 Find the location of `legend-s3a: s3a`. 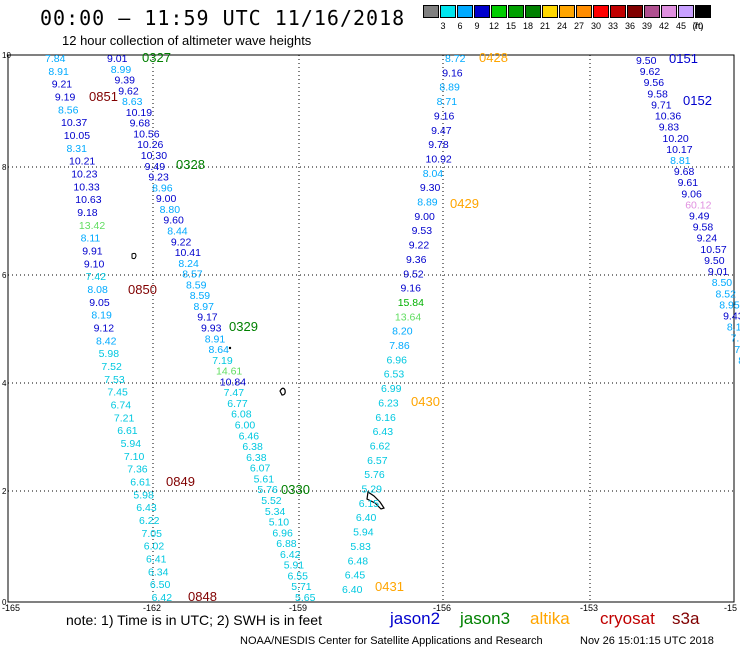

legend-s3a: s3a is located at coordinates (686, 618).